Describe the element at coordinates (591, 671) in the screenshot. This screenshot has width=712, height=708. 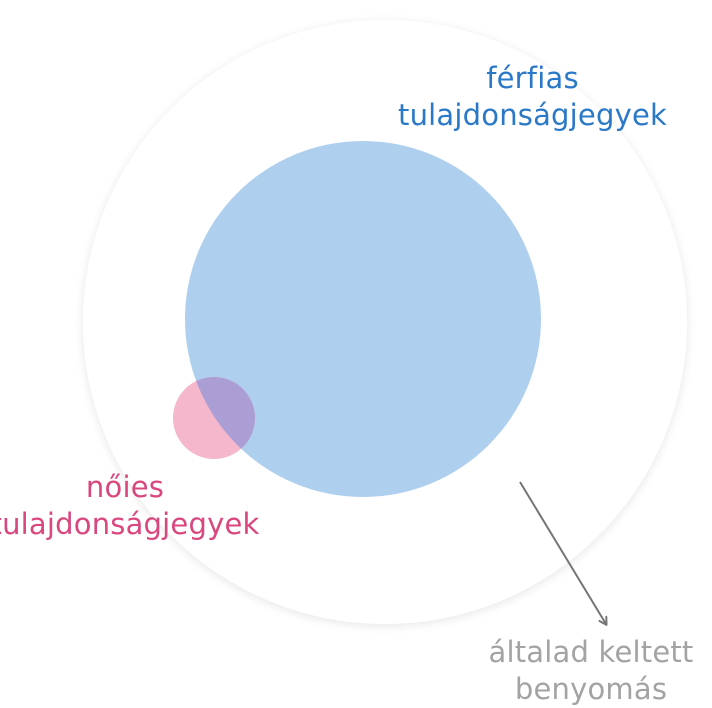
I see `impression-label: általad keltett benyomás` at that location.